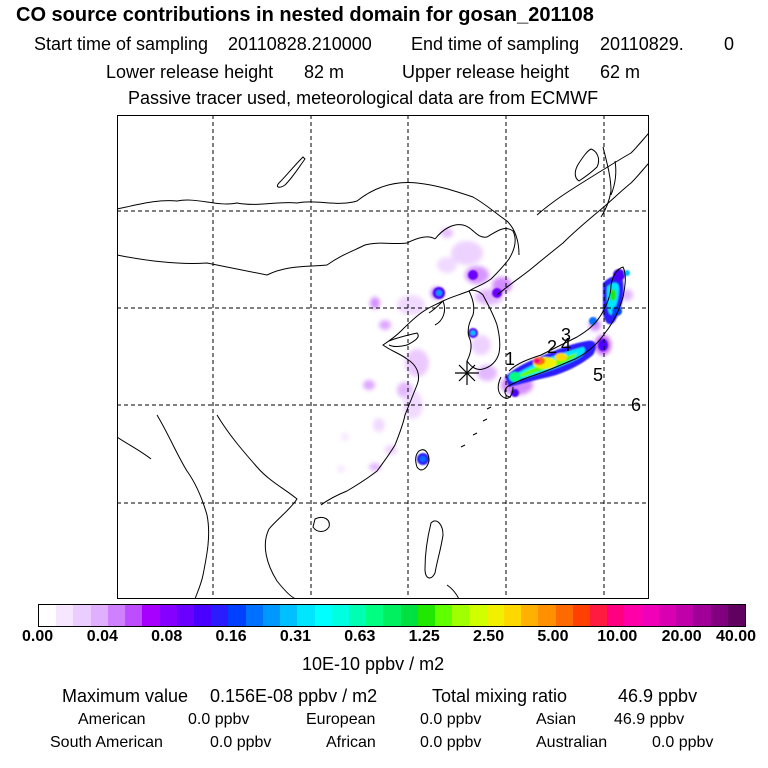  I want to click on lower-release-label: Lower release height, so click(190, 72).